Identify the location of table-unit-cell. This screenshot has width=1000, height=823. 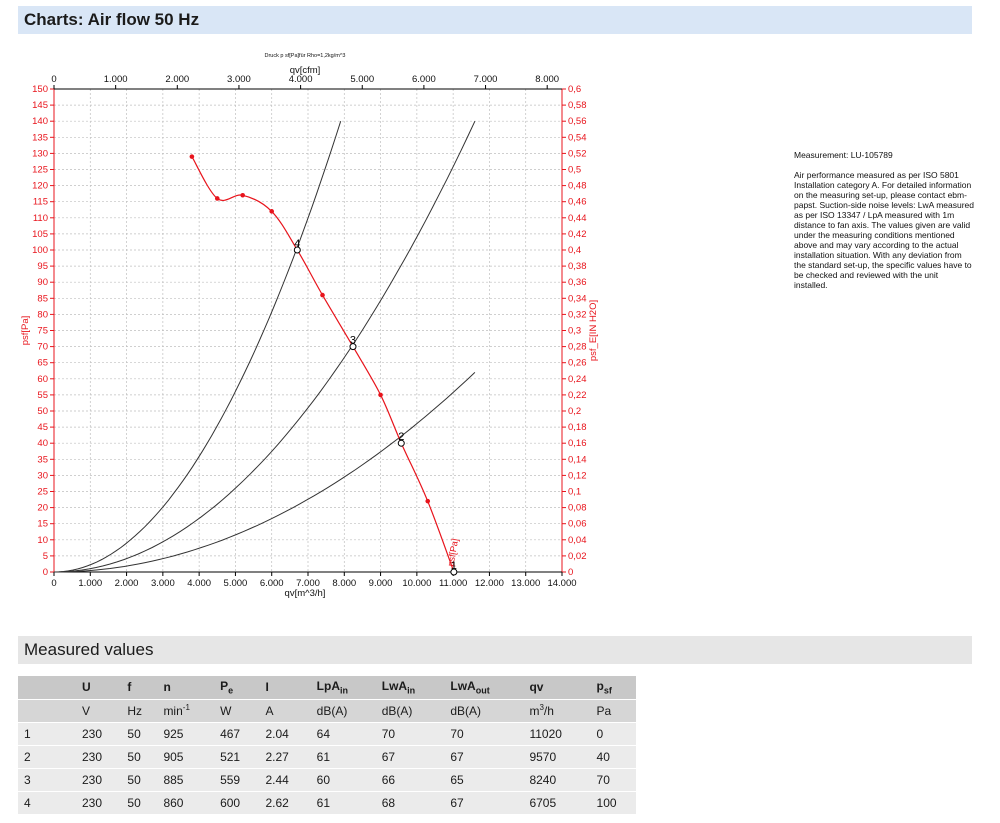
(47, 711).